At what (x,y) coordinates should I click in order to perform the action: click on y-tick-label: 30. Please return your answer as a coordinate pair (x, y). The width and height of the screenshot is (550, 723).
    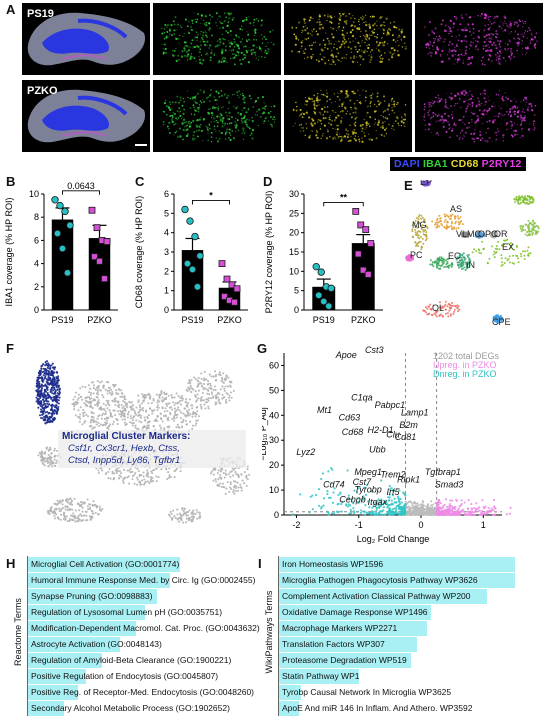
    Looking at the image, I should click on (274, 440).